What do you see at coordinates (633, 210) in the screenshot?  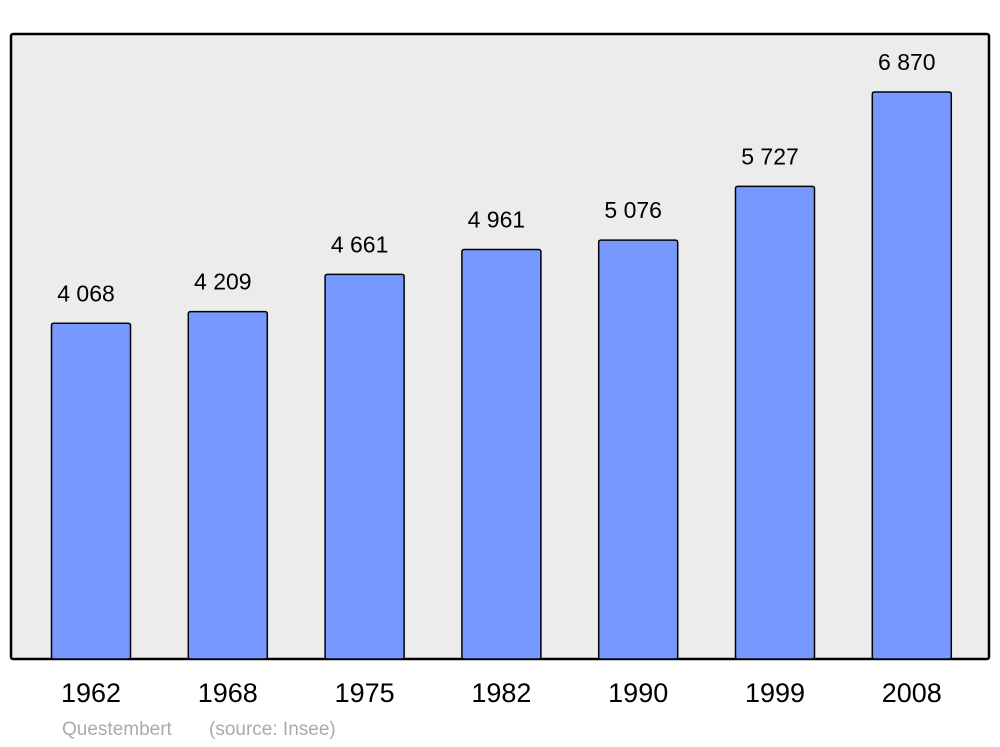 I see `value-label: 5 076` at bounding box center [633, 210].